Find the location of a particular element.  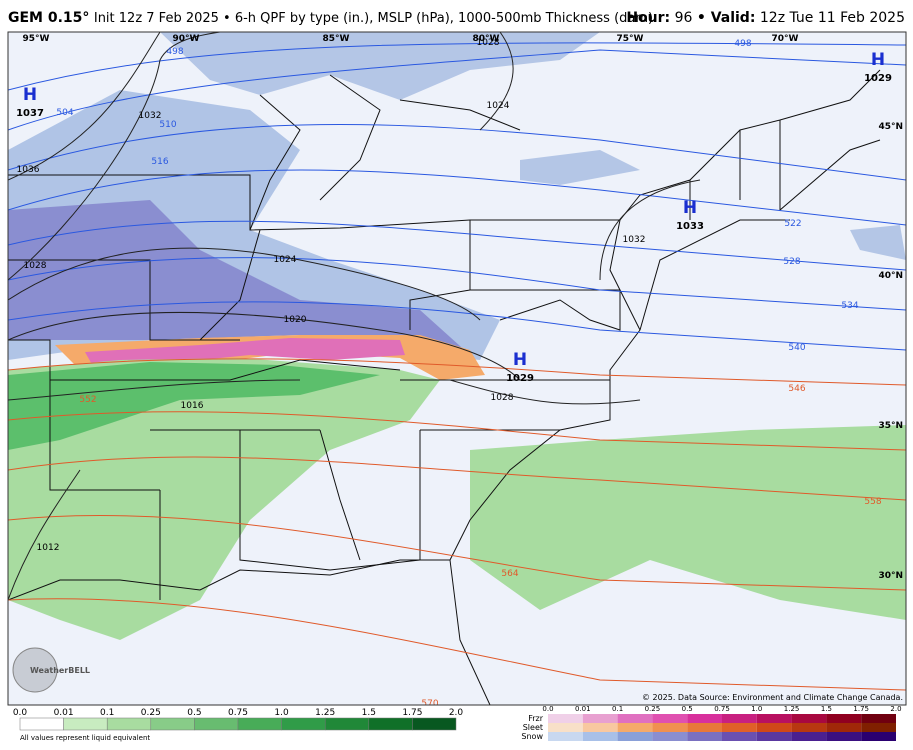

mixed-tick: 1.25 is located at coordinates (792, 709).